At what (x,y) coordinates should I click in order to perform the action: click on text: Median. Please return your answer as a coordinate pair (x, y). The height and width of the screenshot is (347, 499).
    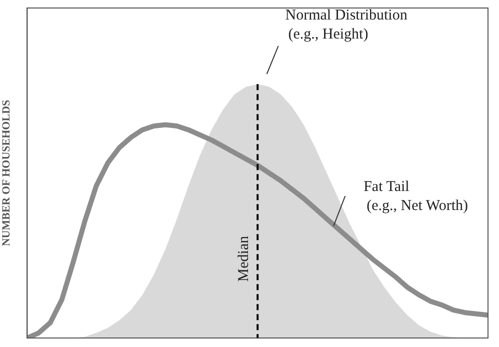
    Looking at the image, I should click on (244, 259).